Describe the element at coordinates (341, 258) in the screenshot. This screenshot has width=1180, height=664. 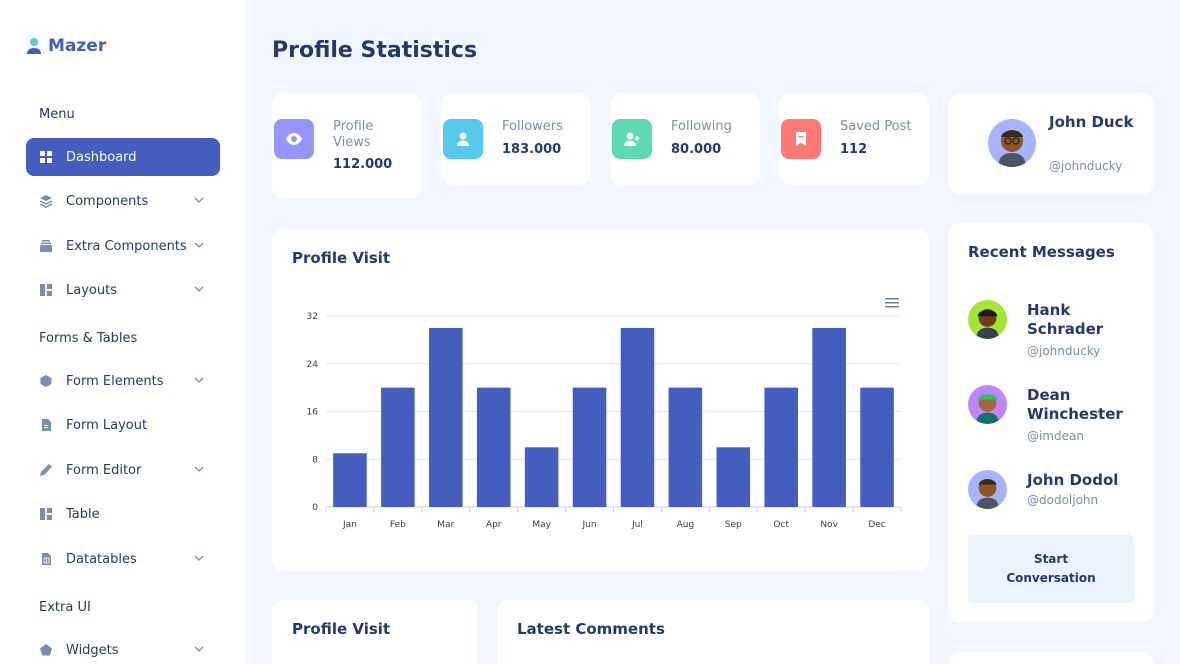
I see `card-title: Profile Visit` at that location.